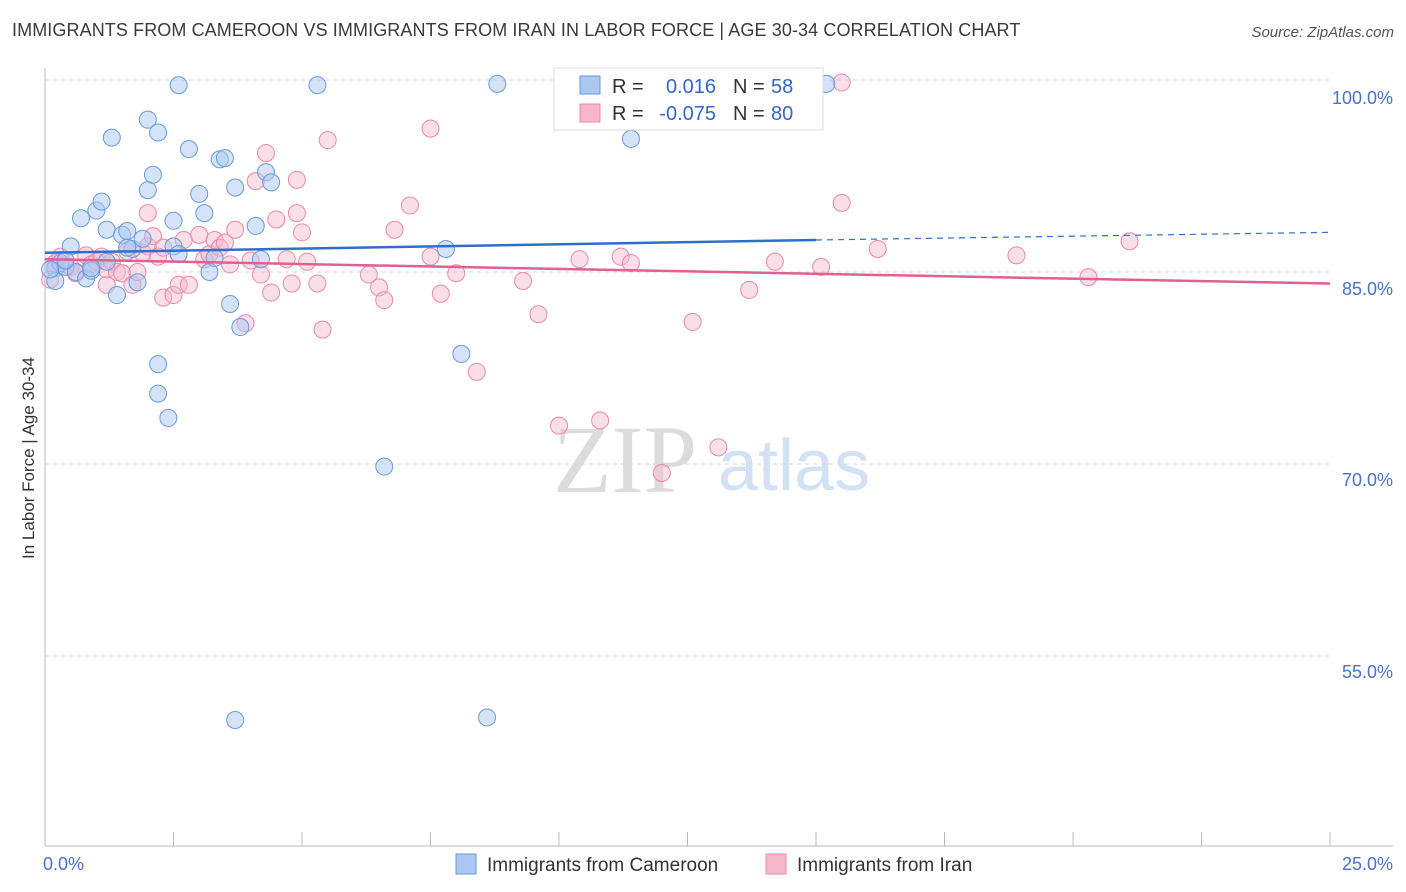 Image resolution: width=1406 pixels, height=892 pixels. Describe the element at coordinates (782, 114) in the screenshot. I see `legend-n-value-iran: 80` at that location.